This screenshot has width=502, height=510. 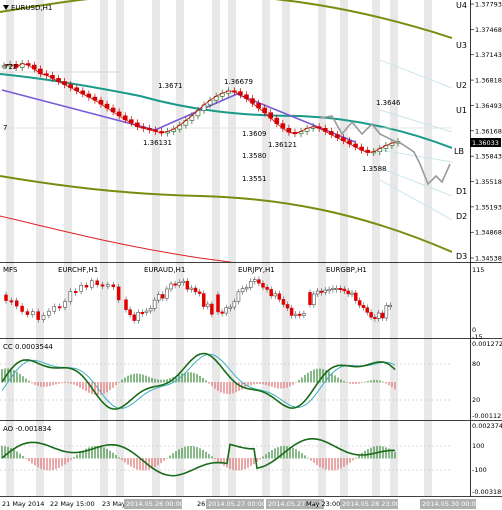 What do you see at coordinates (385, 150) in the screenshot?
I see `projection-path-gray` at bounding box center [385, 150].